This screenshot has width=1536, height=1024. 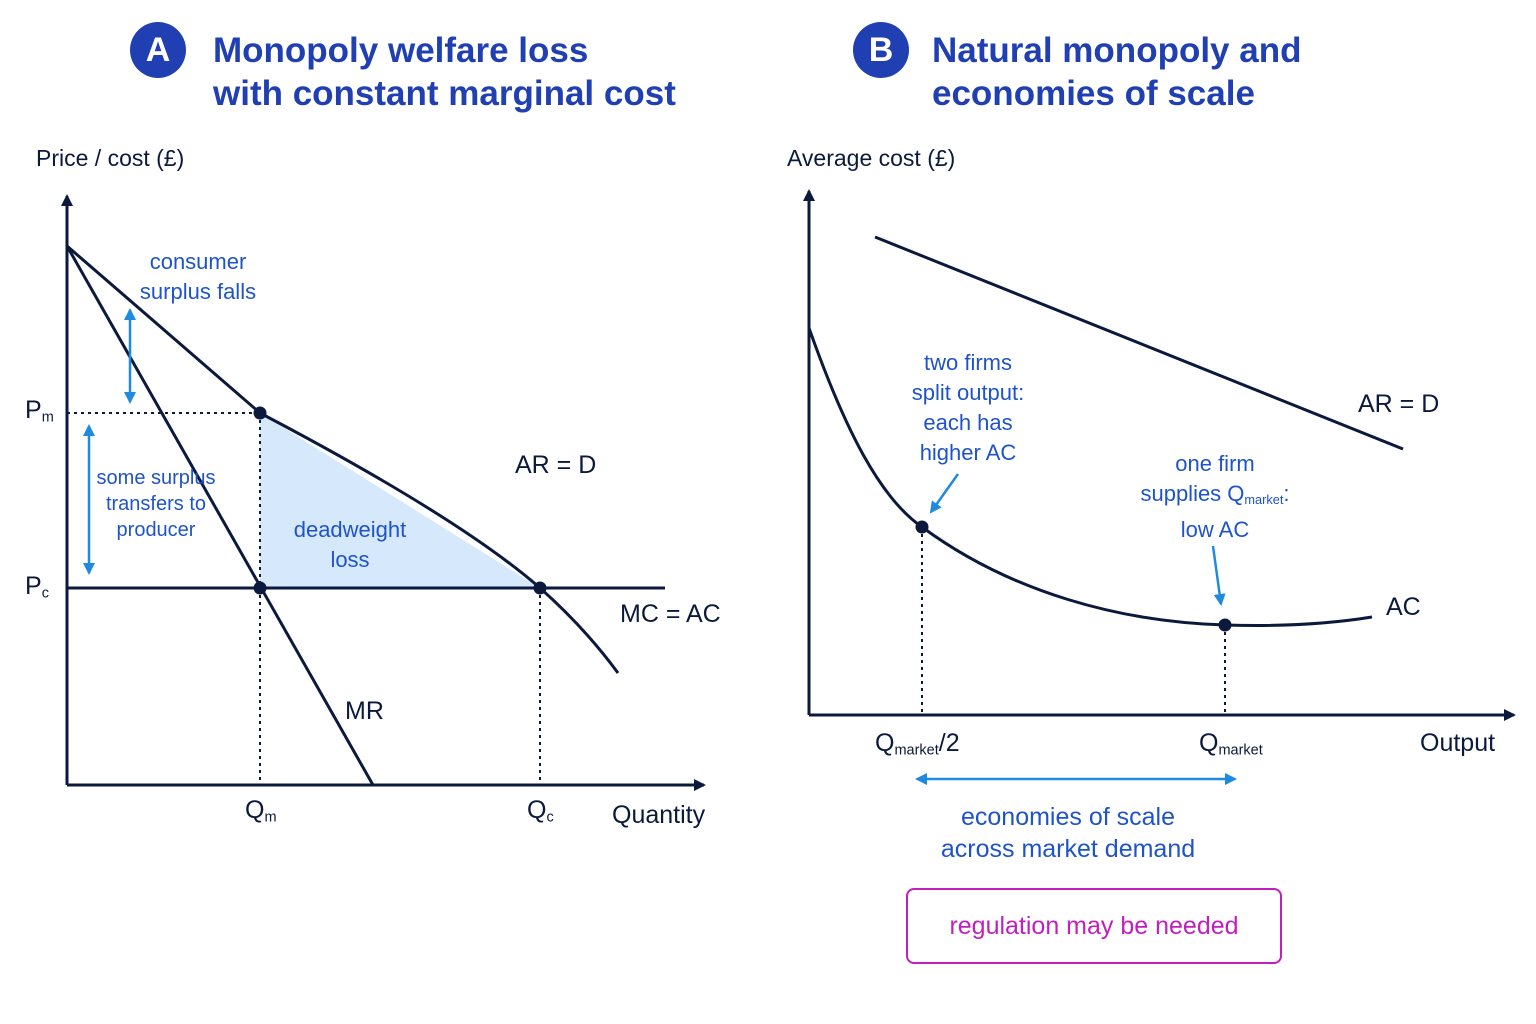 What do you see at coordinates (47, 417) in the screenshot?
I see `pm-label-sub: m` at bounding box center [47, 417].